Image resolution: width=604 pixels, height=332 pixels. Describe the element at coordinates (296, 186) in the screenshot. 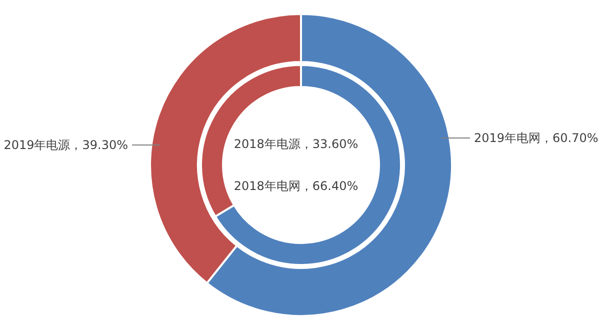

I see `slice-label: 2018年电网，66.40%` at that location.